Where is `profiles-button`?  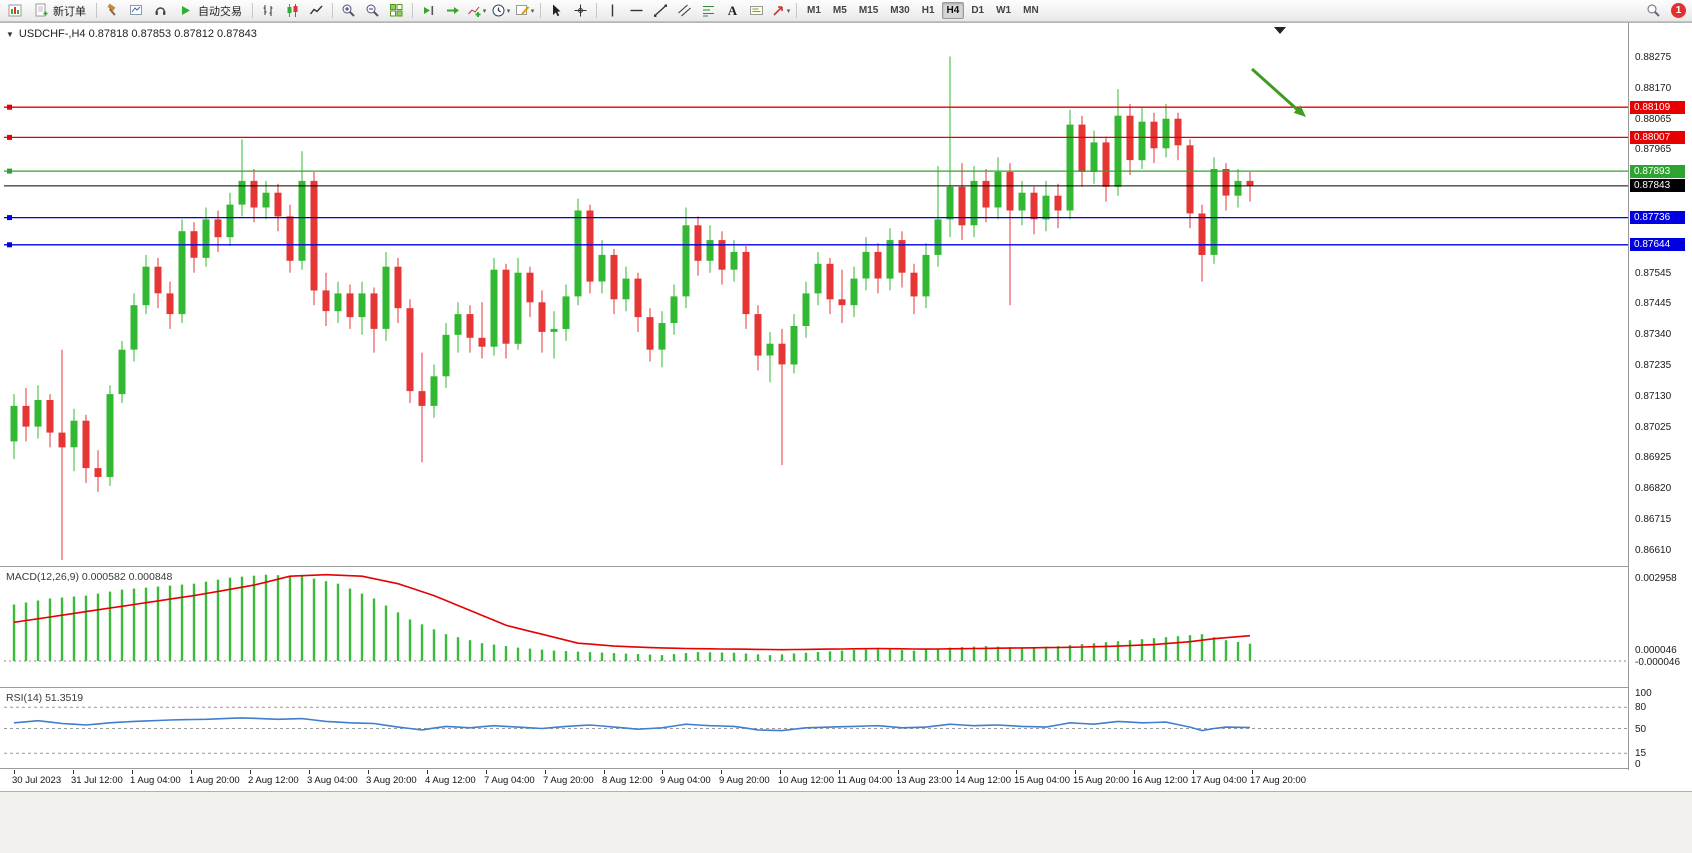
profiles-button is located at coordinates (136, 11).